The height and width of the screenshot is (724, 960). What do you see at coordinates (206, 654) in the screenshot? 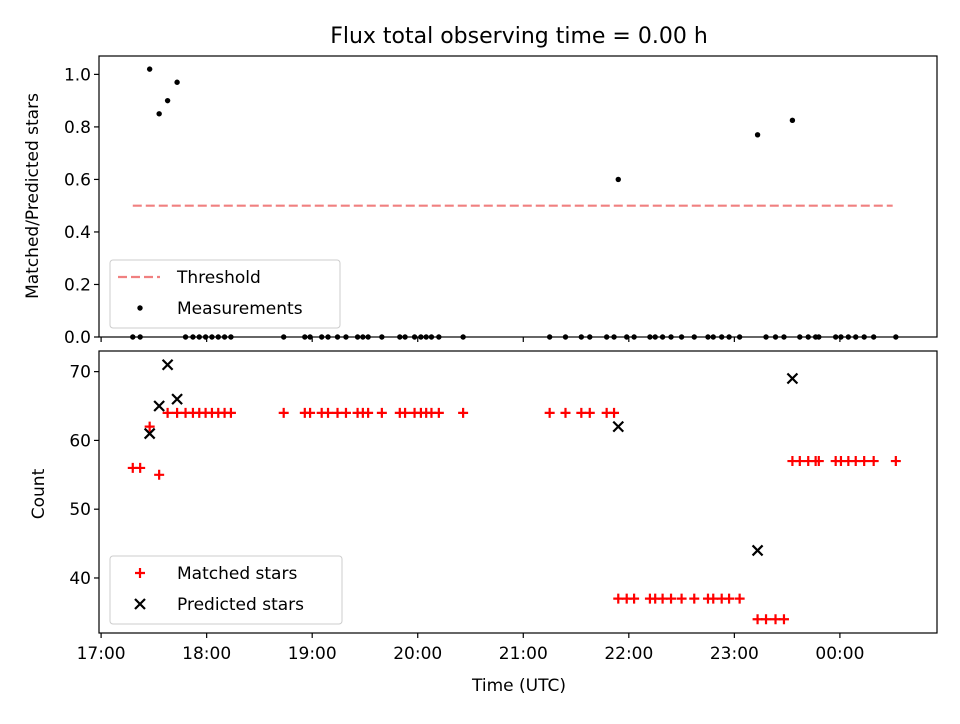
I see `x-tick-label: 18:00` at bounding box center [206, 654].